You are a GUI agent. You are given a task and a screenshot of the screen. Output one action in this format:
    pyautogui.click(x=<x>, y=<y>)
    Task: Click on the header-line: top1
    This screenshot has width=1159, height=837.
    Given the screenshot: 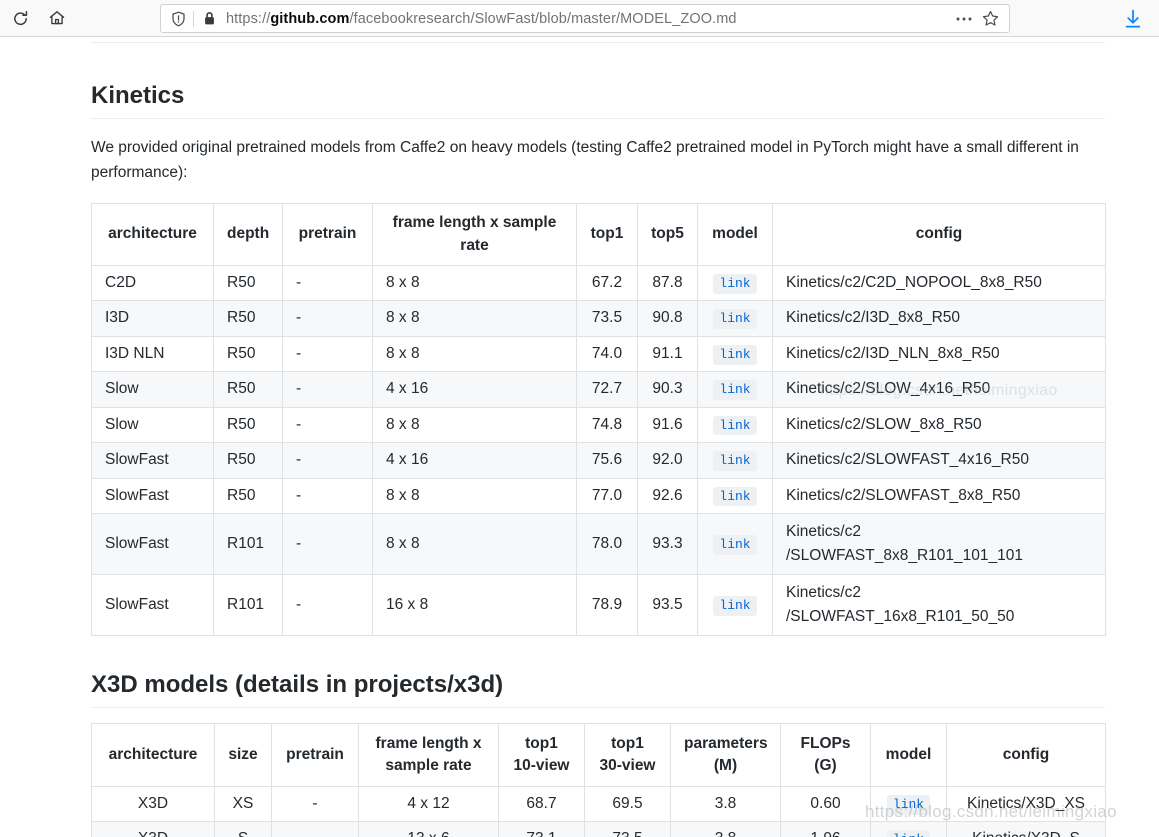 What is the action you would take?
    pyautogui.click(x=627, y=743)
    